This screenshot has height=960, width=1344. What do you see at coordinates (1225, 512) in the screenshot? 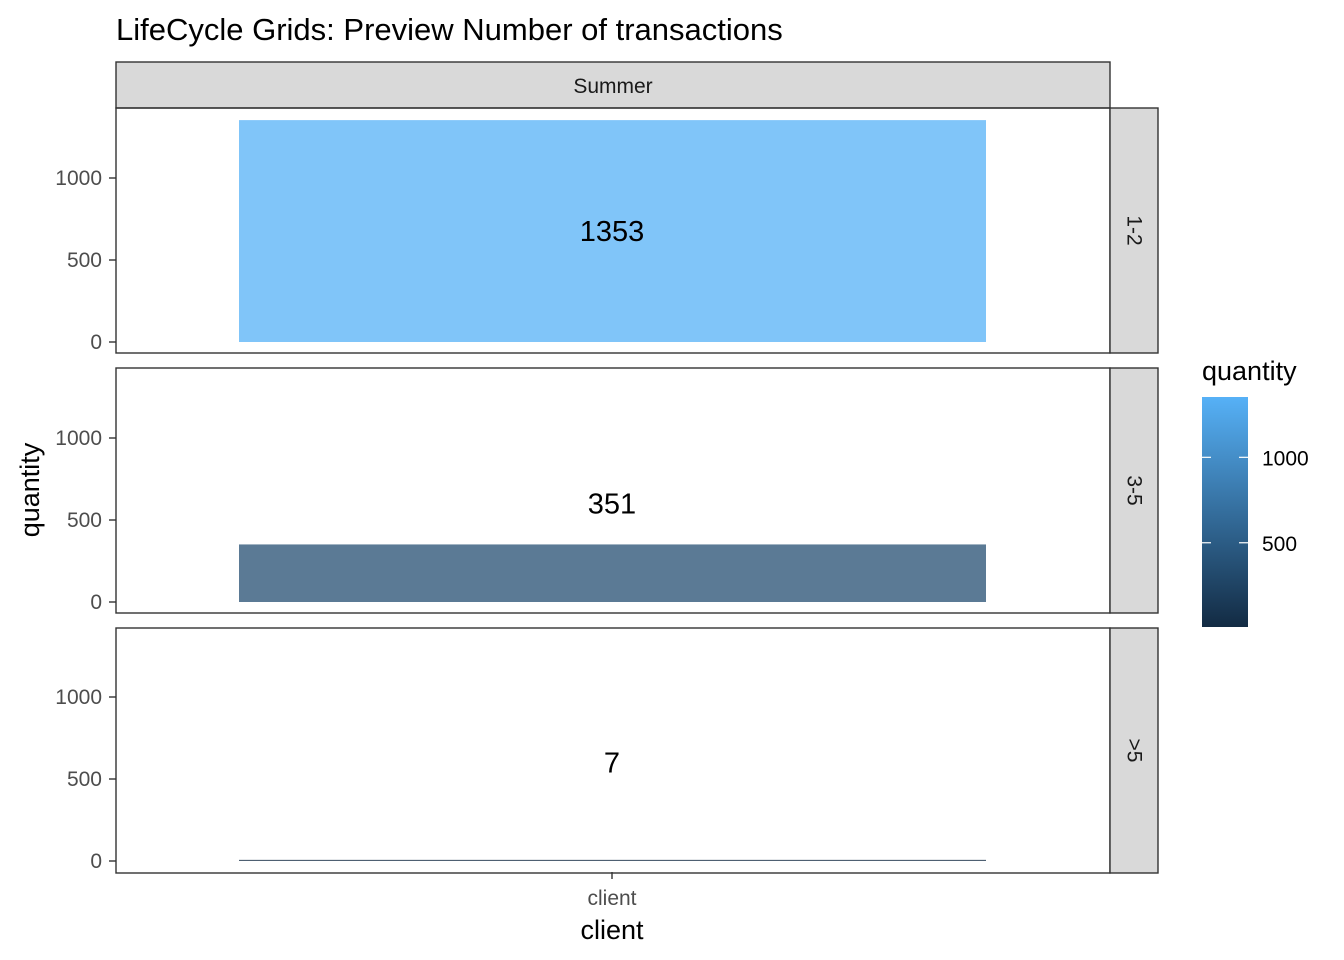
I see `legend-colorbar` at bounding box center [1225, 512].